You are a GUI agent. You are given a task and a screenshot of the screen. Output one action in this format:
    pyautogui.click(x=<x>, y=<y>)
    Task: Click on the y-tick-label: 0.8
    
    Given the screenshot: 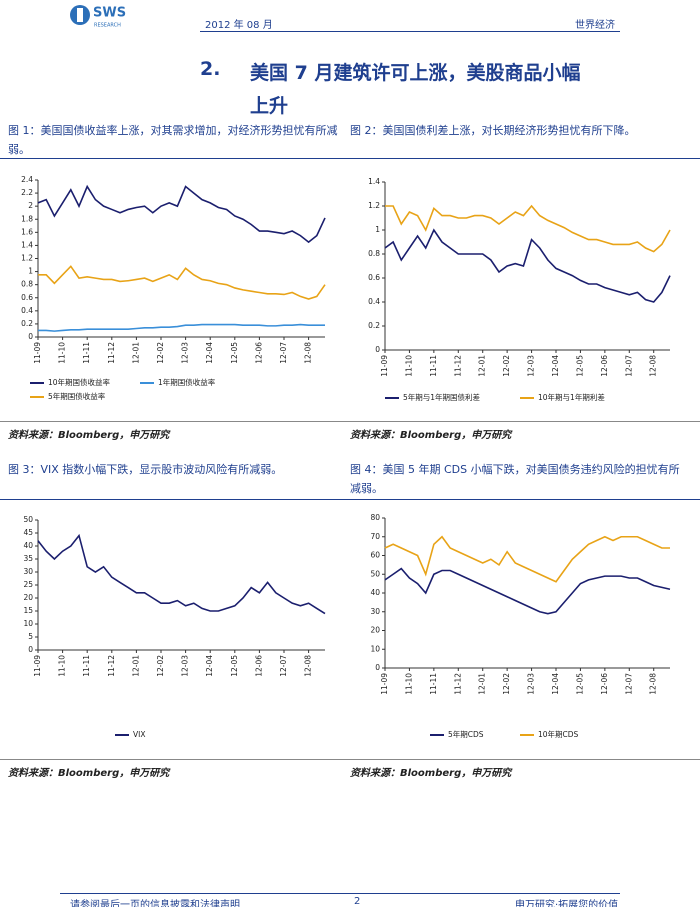 What is the action you would take?
    pyautogui.click(x=27, y=284)
    